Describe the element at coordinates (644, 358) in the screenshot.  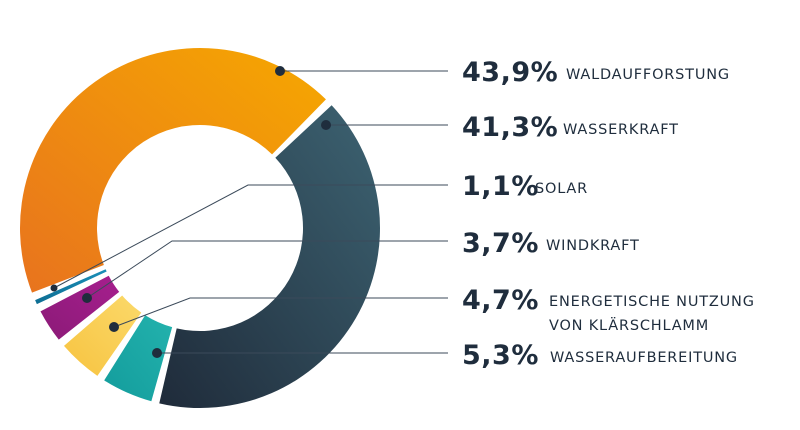
I see `category-label-wasseraufbereitung: WASSERAUFBEREITUNG` at that location.